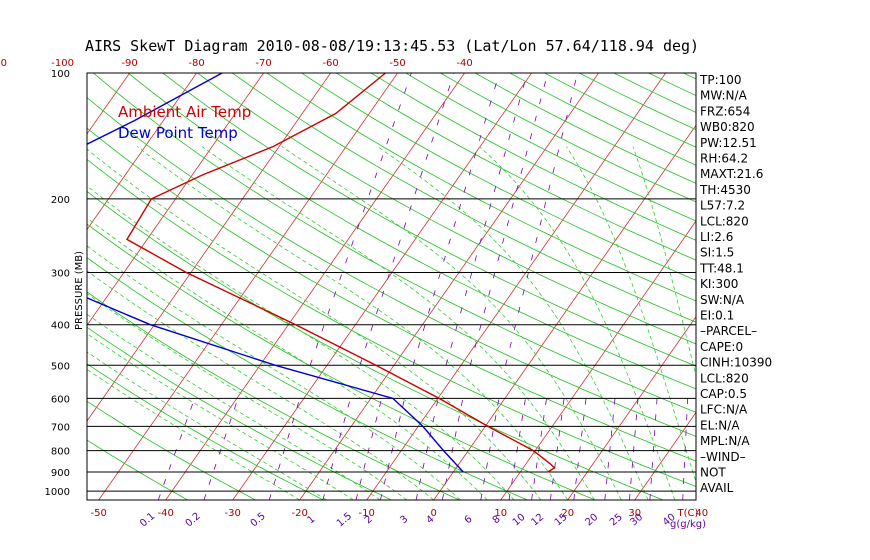 The image size is (870, 560). I want to click on mixing-ratio-tick-label: 6, so click(469, 520).